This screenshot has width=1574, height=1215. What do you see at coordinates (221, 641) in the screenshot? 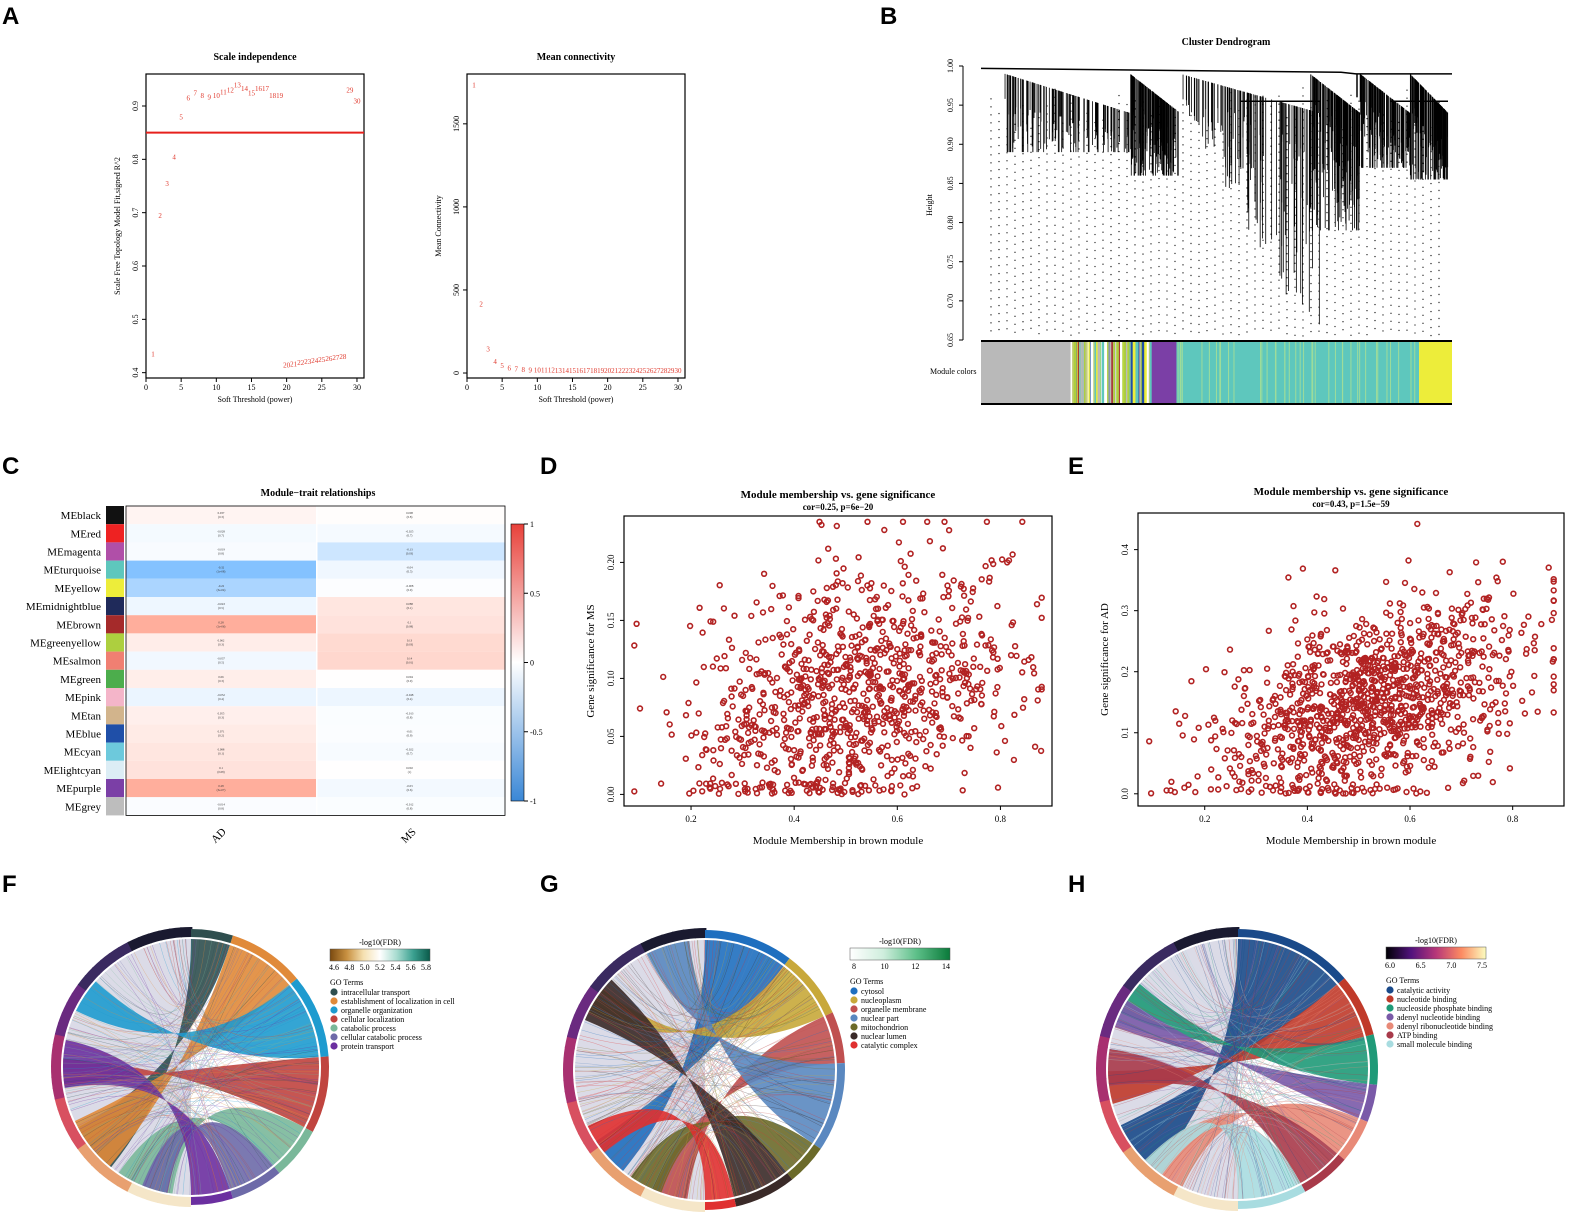
I see `cell-correlation: 0.062` at bounding box center [221, 641].